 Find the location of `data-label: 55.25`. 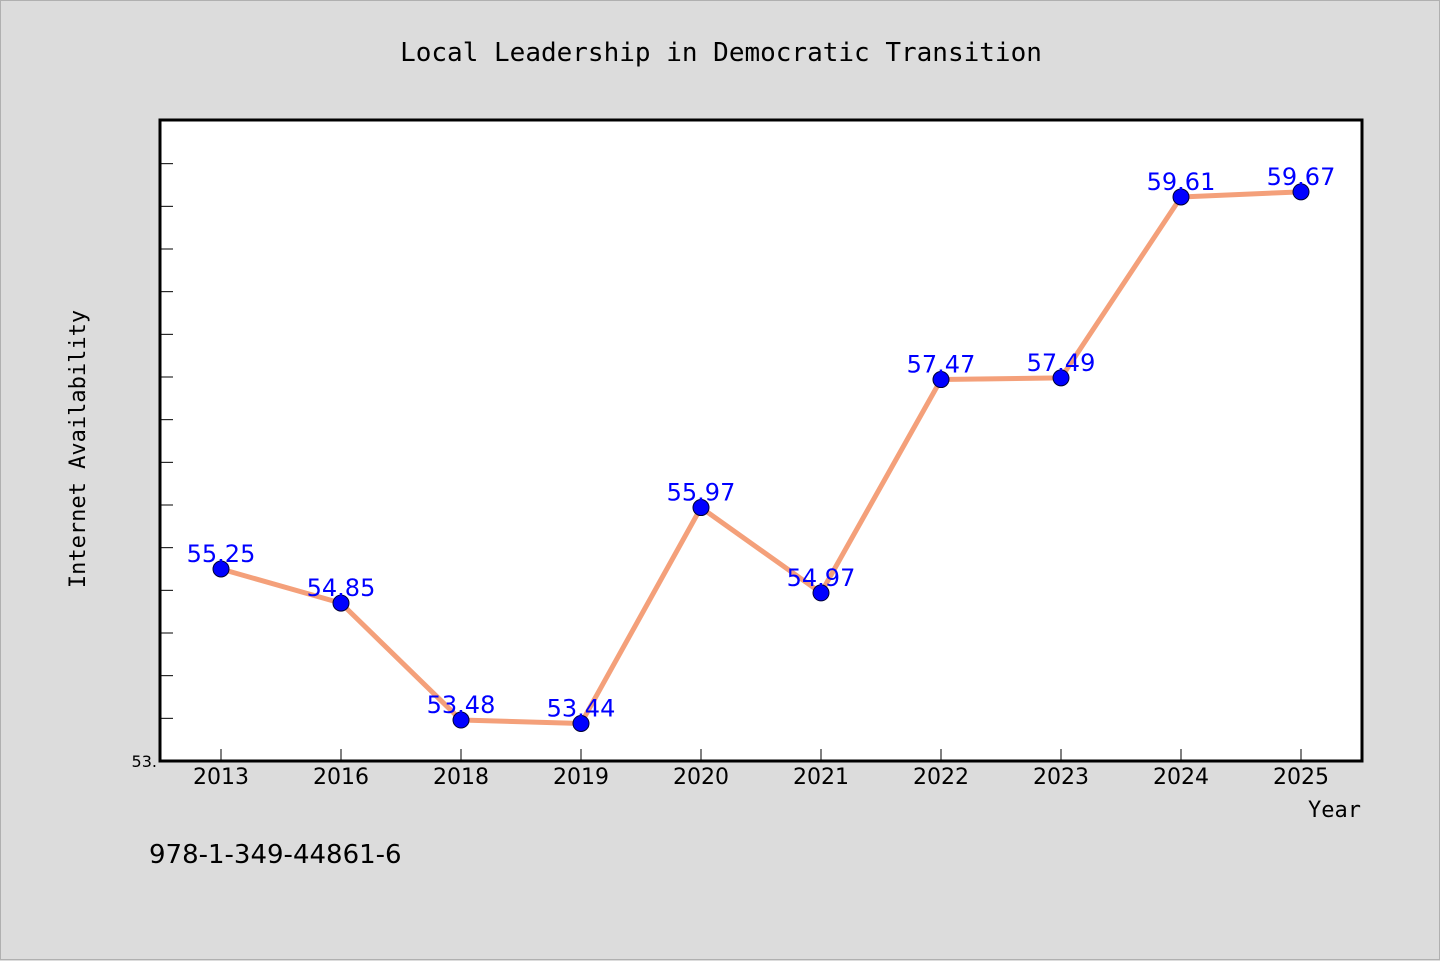

data-label: 55.25 is located at coordinates (221, 554).